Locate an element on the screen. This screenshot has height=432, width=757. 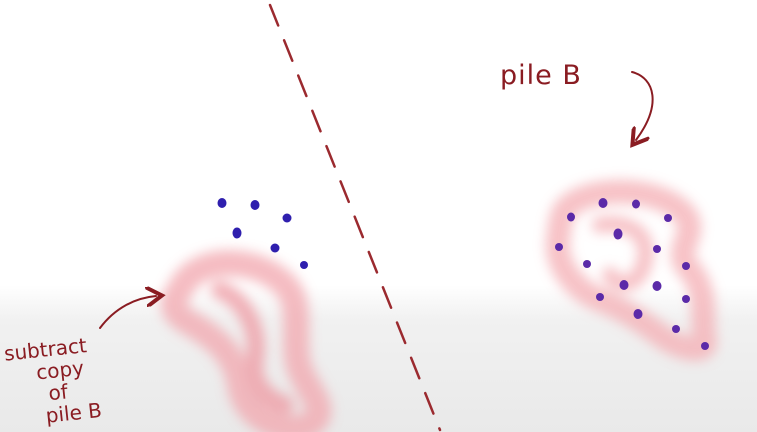
subtract-label: subtract copy of pile B is located at coordinates (53, 380).